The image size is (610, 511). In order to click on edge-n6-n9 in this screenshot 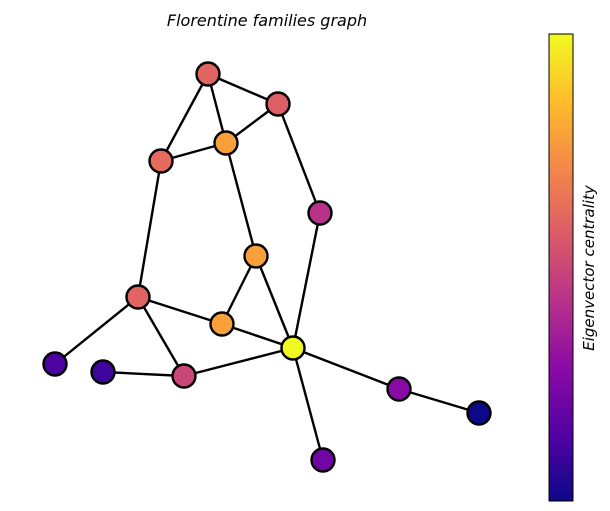, I will do `click(274, 302)`.